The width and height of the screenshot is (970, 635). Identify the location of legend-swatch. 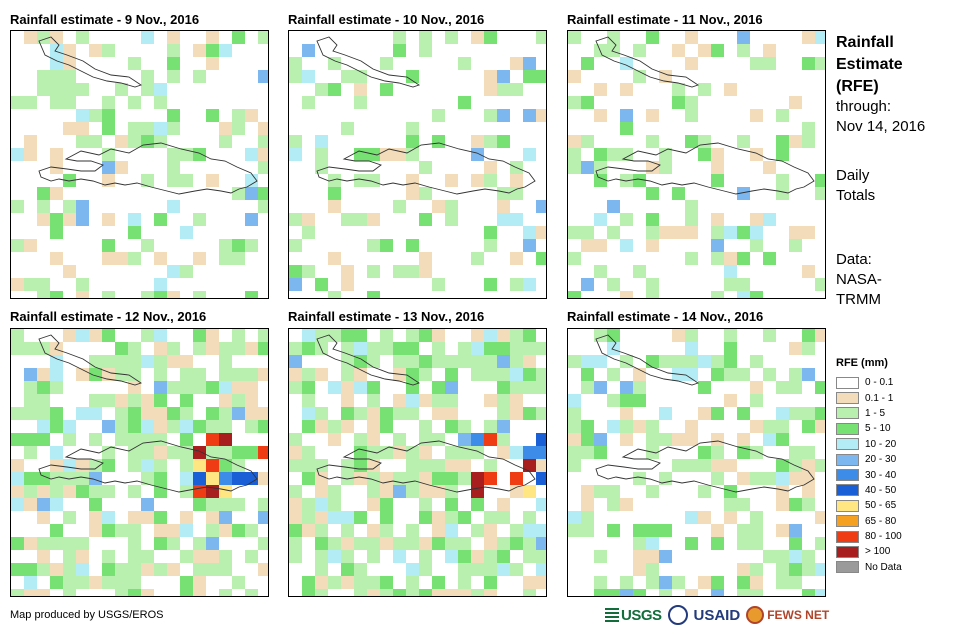
(847, 428).